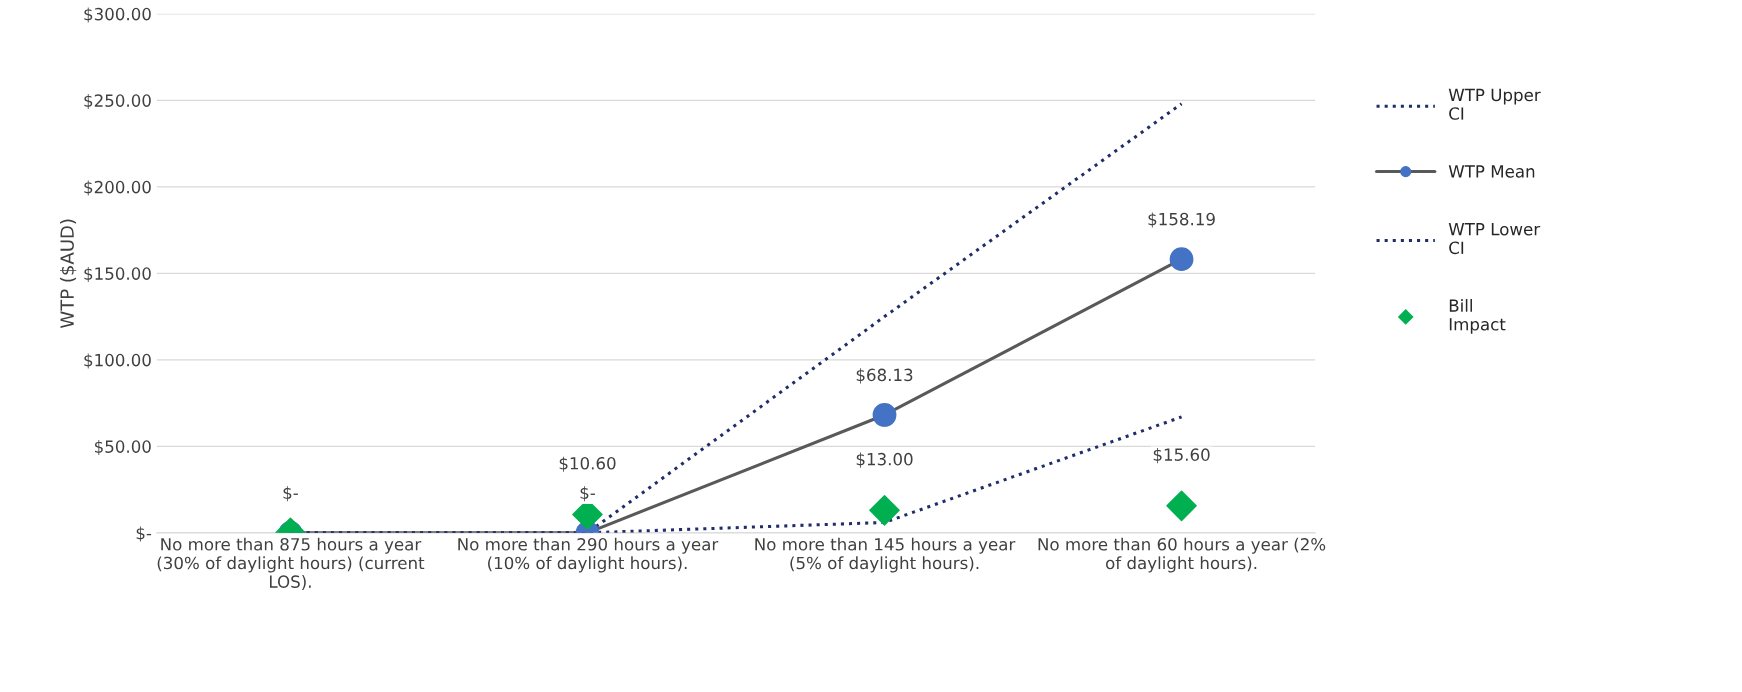  What do you see at coordinates (588, 555) in the screenshot?
I see `x-tick-label: No more than 290 hours a year (10% of daylight hours).` at bounding box center [588, 555].